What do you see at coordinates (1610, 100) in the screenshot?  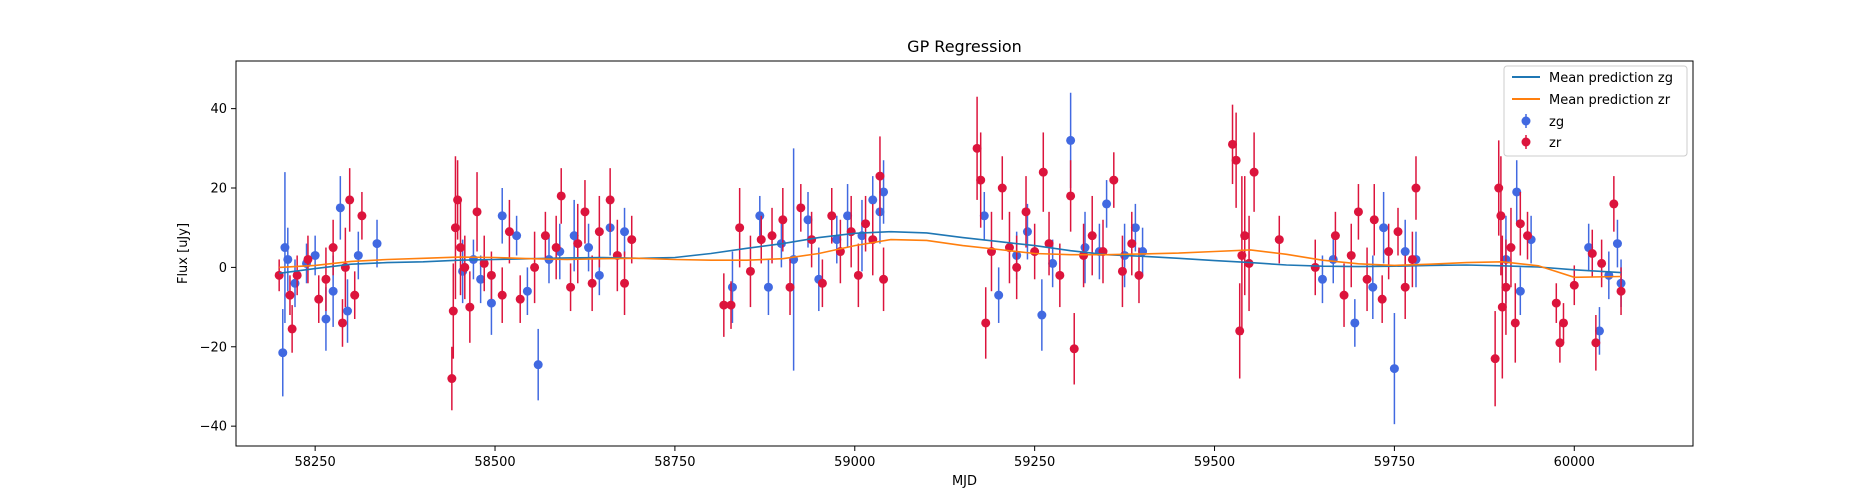 I see `legend-label-mean-zr: Mean prediction zr` at bounding box center [1610, 100].